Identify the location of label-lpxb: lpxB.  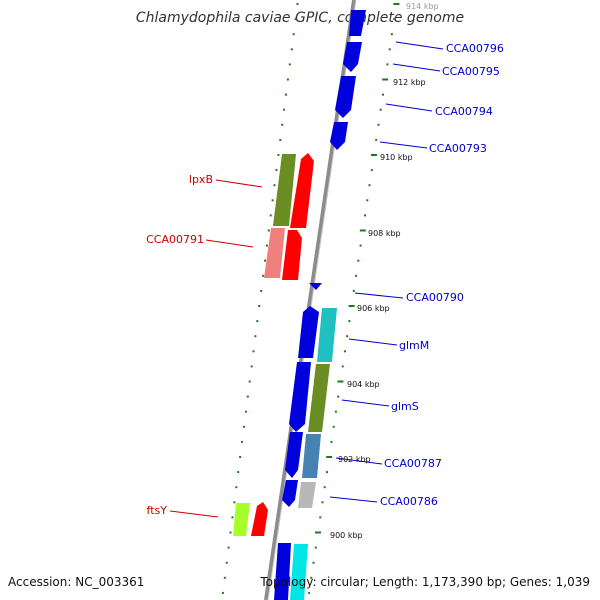
(201, 179).